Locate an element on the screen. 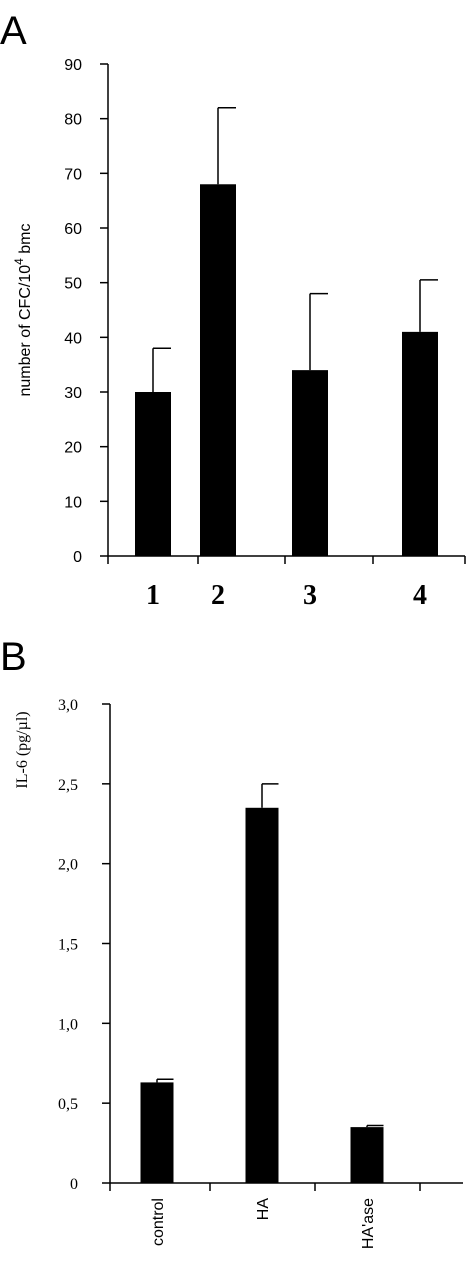 This screenshot has height=1280, width=470. panel-b-y-tick-label: 2,5 is located at coordinates (68, 785).